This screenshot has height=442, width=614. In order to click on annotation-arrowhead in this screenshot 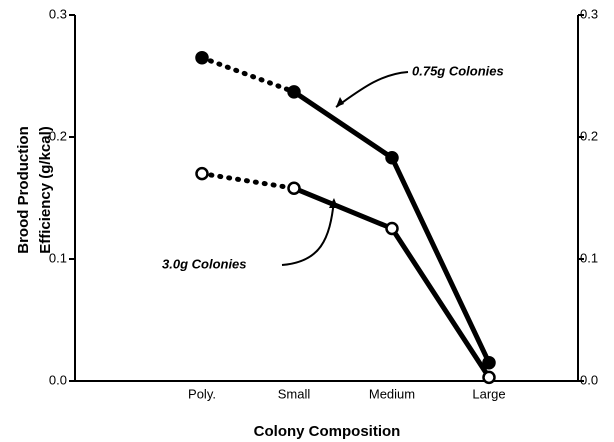, I will do `click(340, 102)`.